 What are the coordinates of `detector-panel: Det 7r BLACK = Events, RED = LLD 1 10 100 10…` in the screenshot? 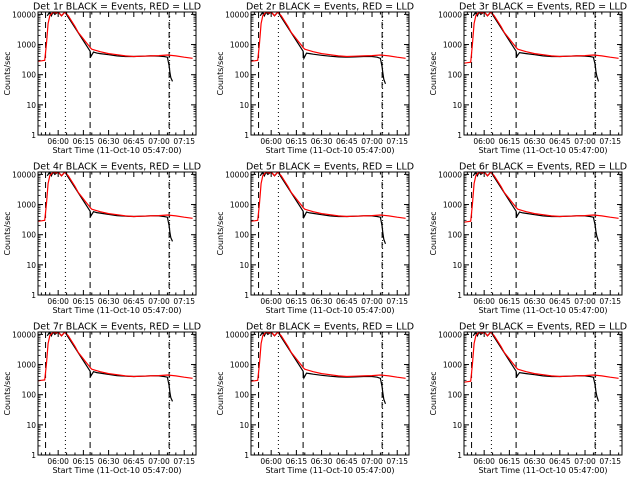 It's located at (106, 400).